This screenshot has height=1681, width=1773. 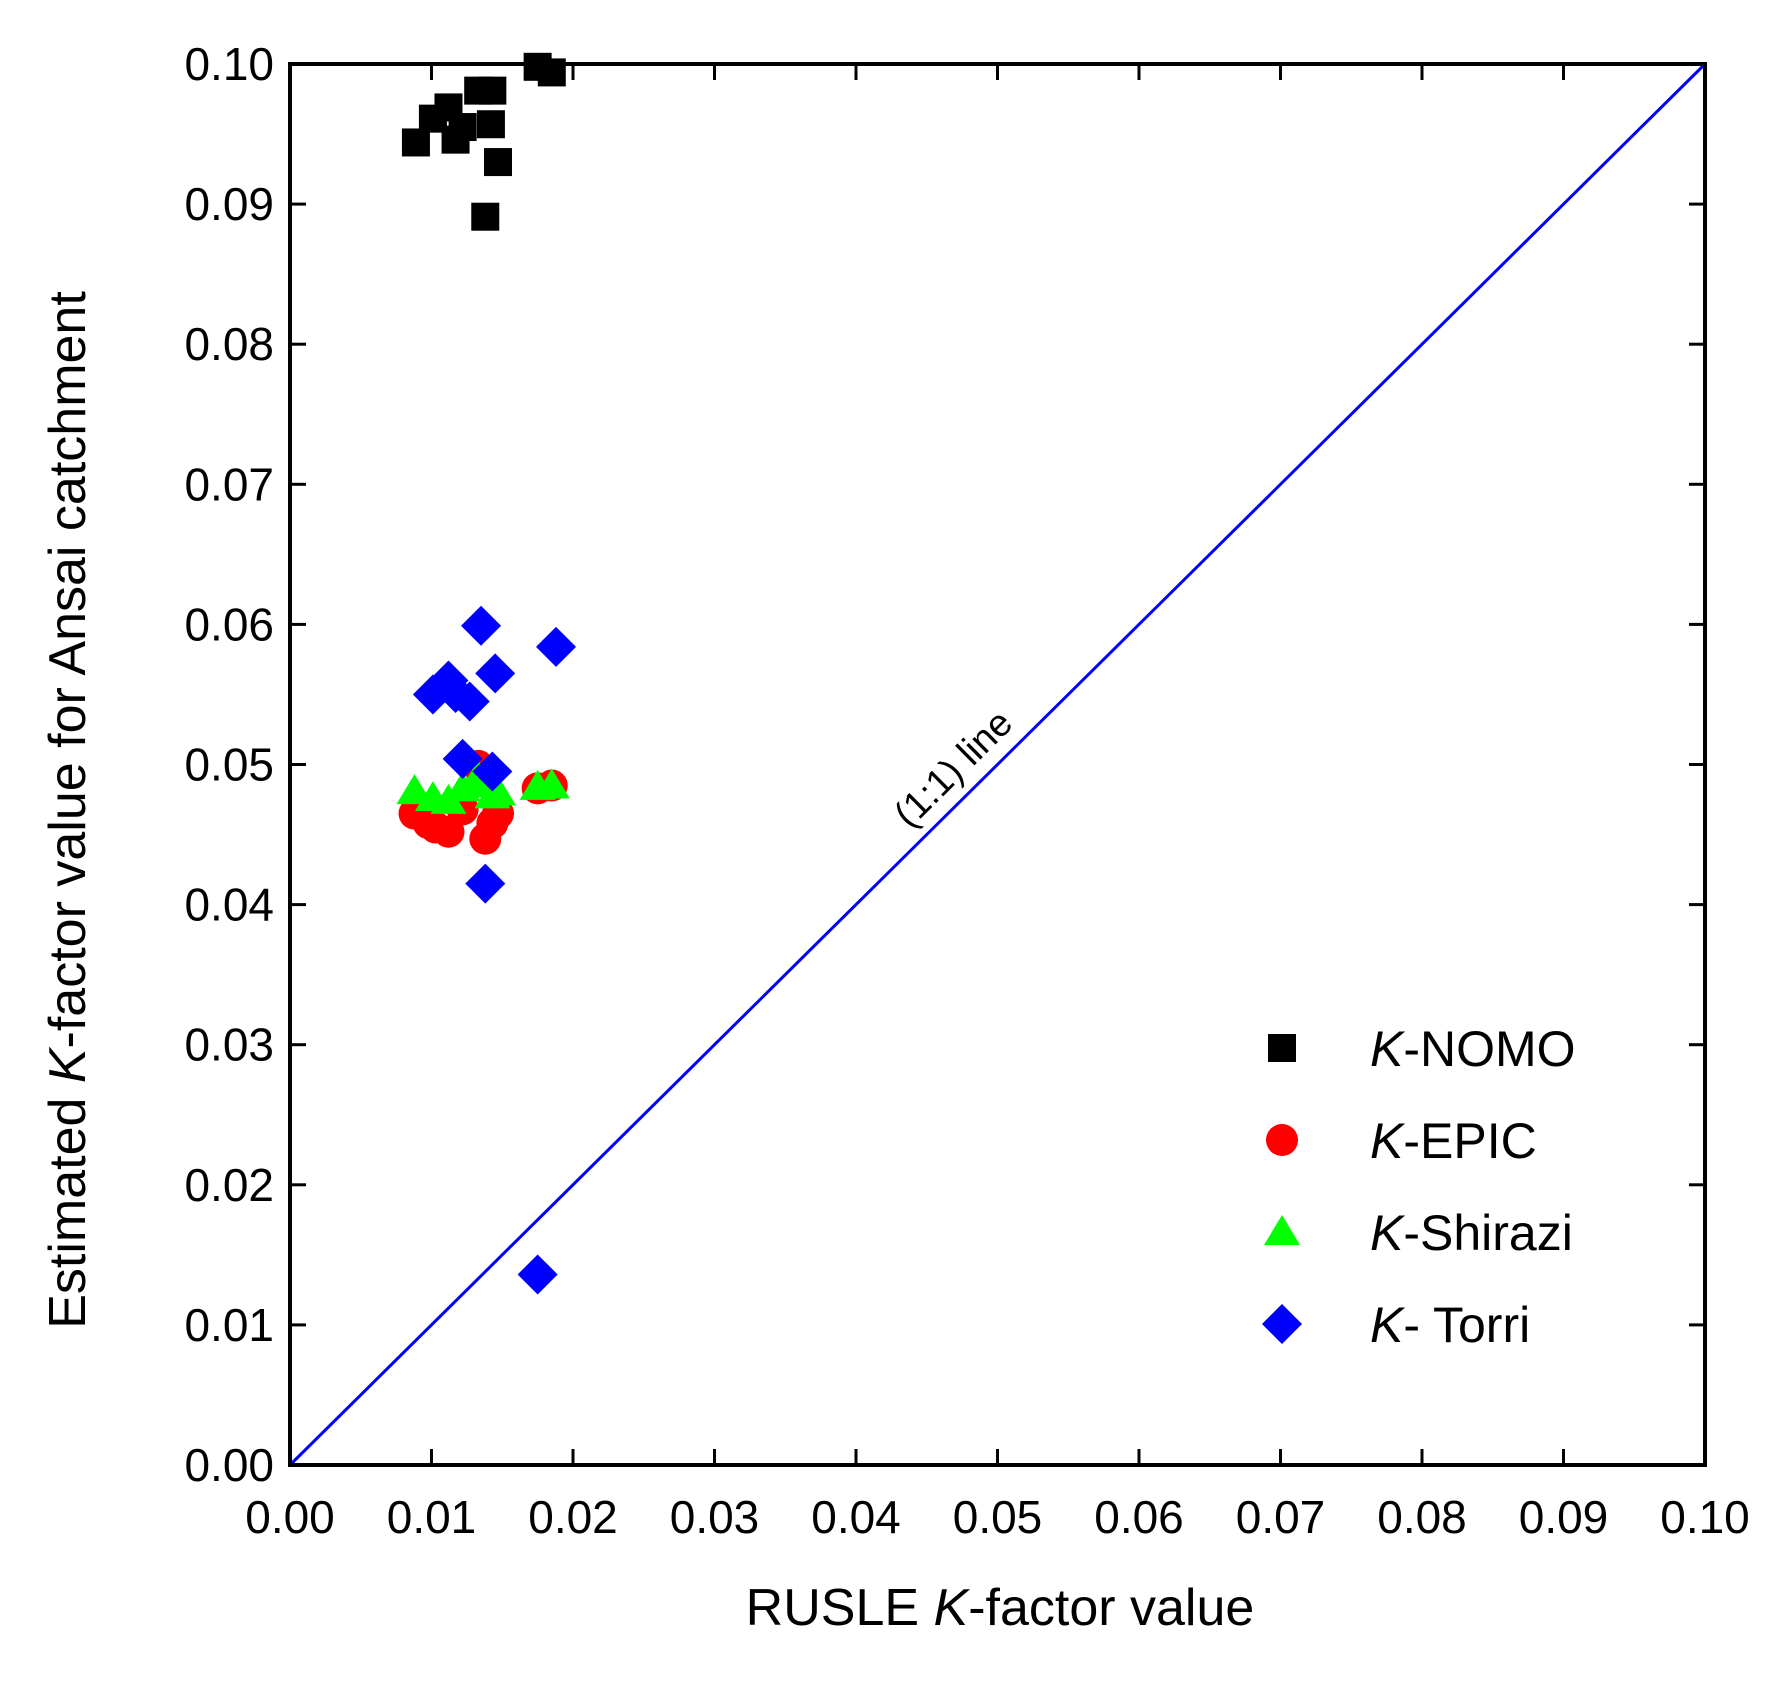 What do you see at coordinates (1419, 1187) in the screenshot?
I see `legend: K-NOMO K-EPIC K-Shirazi K- Torri` at bounding box center [1419, 1187].